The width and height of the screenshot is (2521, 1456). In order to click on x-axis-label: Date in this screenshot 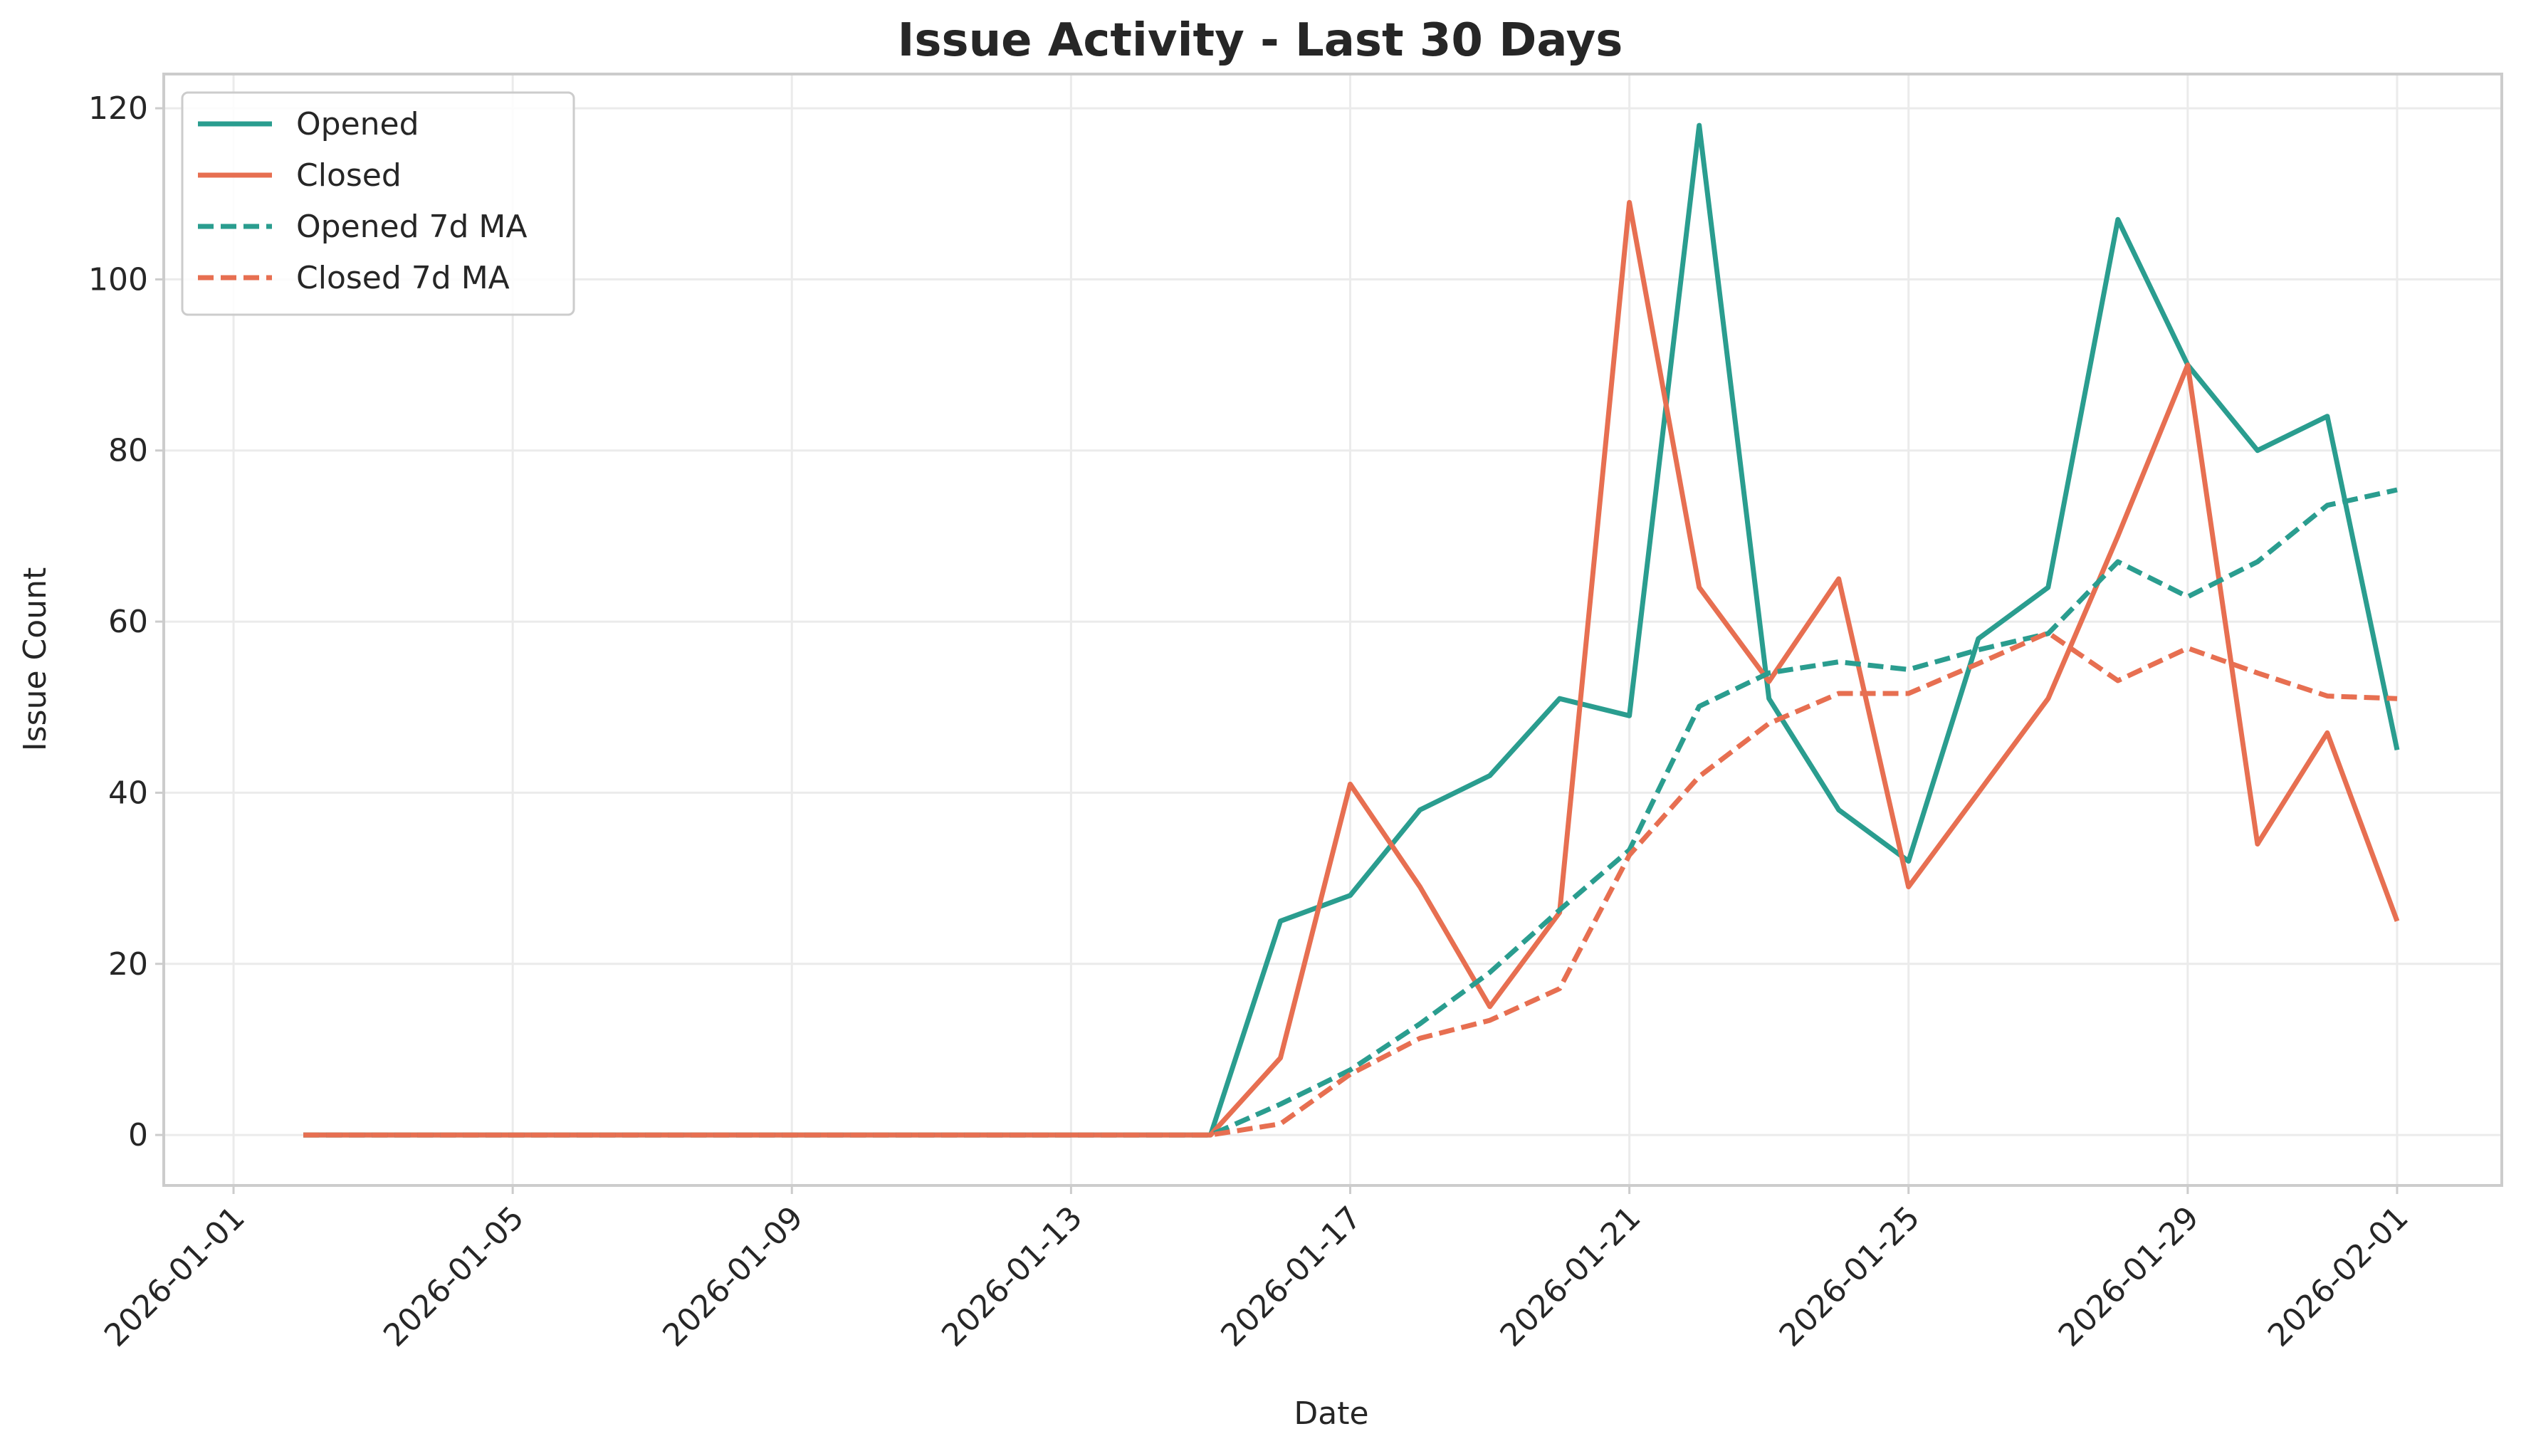, I will do `click(1331, 1413)`.